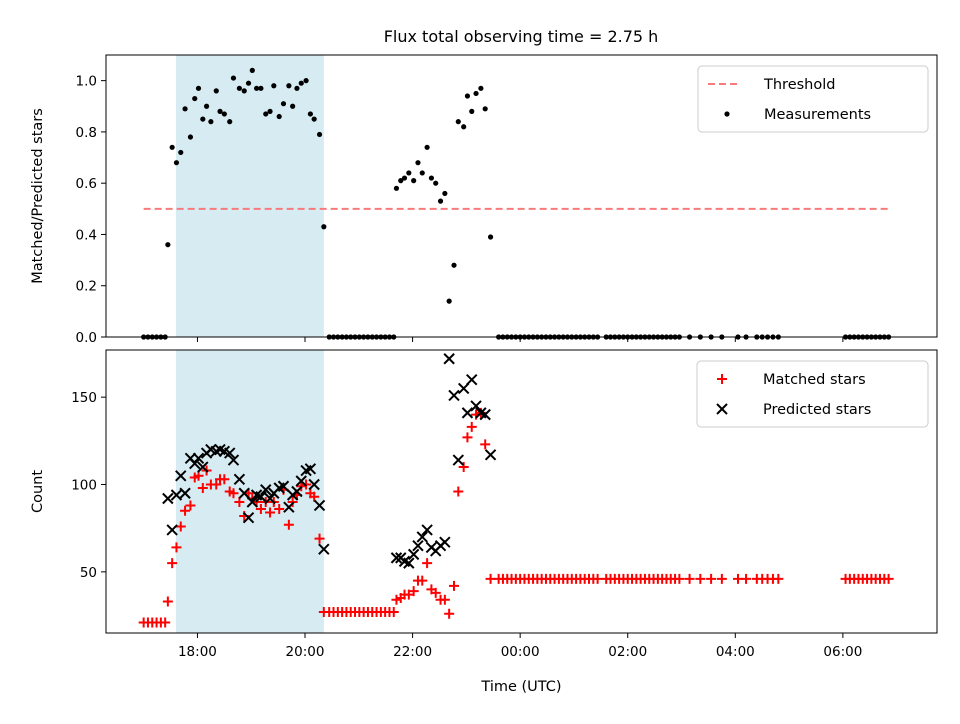 The width and height of the screenshot is (960, 724). I want to click on chart-title: Flux total observing time = 2.75 h, so click(521, 36).